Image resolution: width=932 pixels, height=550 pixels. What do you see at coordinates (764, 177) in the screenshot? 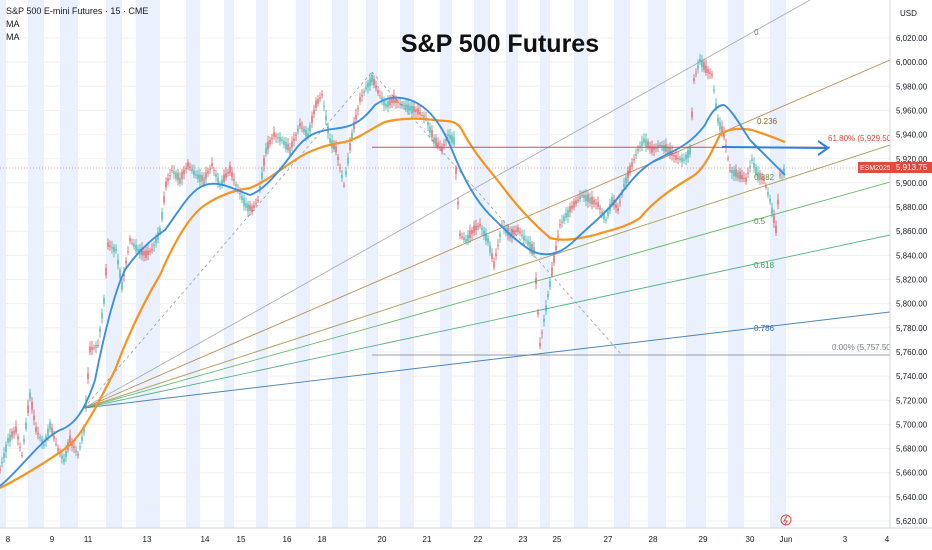
I see `fib-label-0382: 0.382` at bounding box center [764, 177].